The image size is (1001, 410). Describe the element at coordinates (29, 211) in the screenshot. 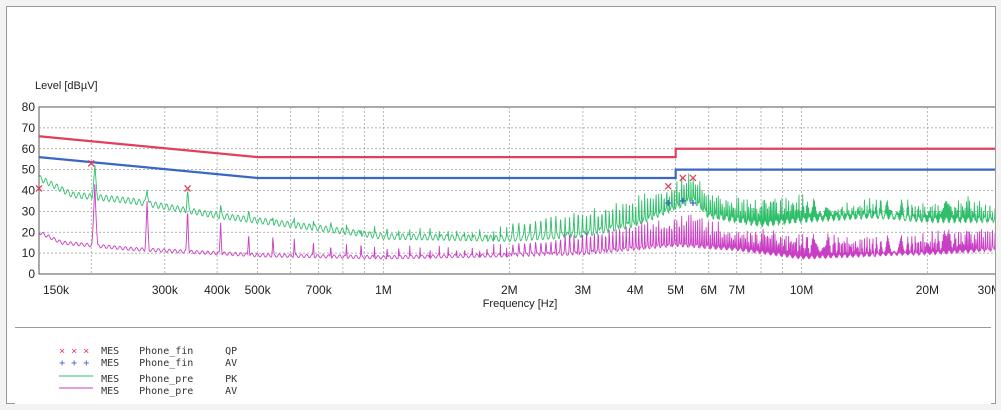

I see `y-tick-label: 30` at that location.